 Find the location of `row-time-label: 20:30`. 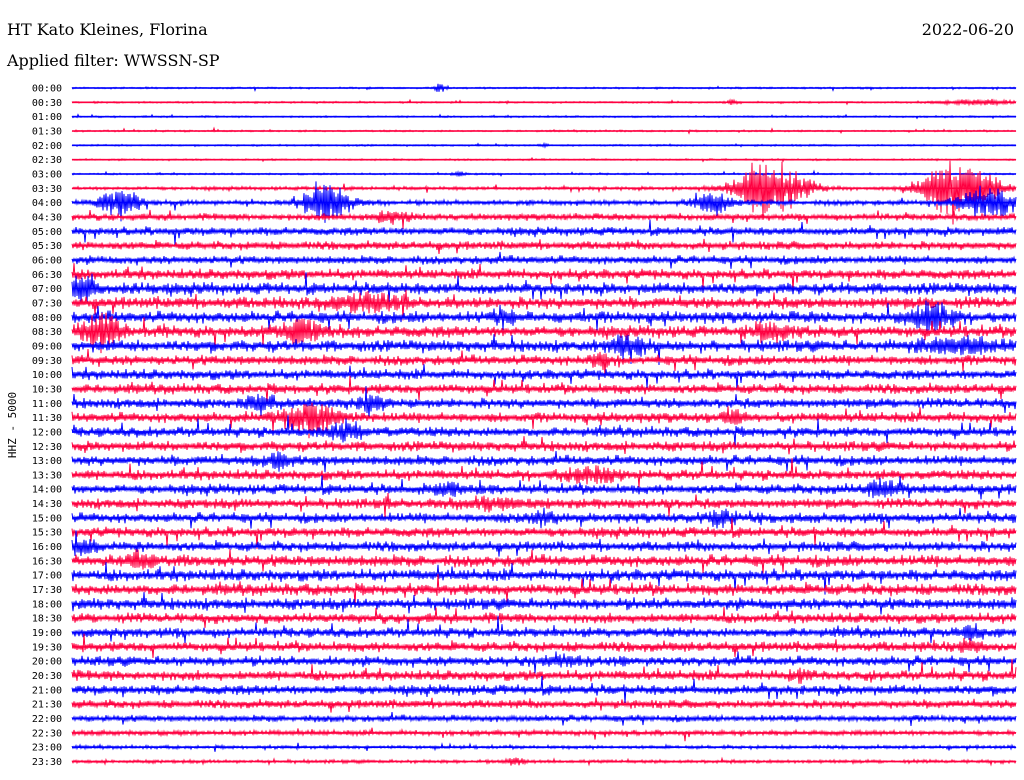

row-time-label: 20:30 is located at coordinates (47, 676).